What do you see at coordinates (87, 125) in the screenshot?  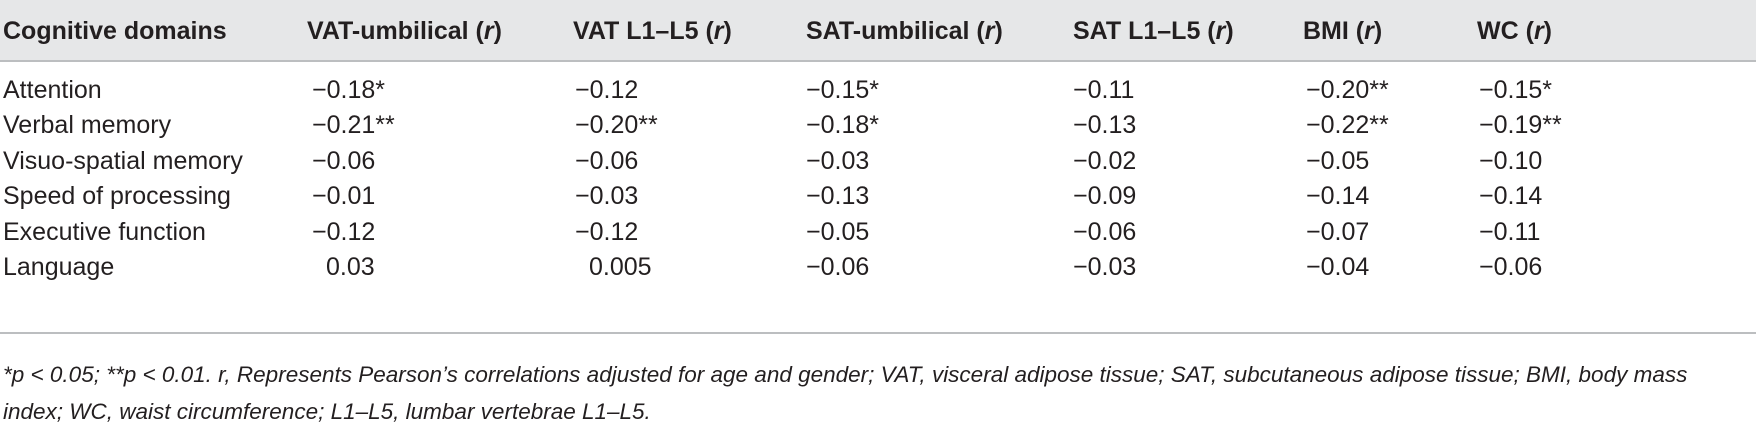 I see `row-label: Verbal memory` at bounding box center [87, 125].